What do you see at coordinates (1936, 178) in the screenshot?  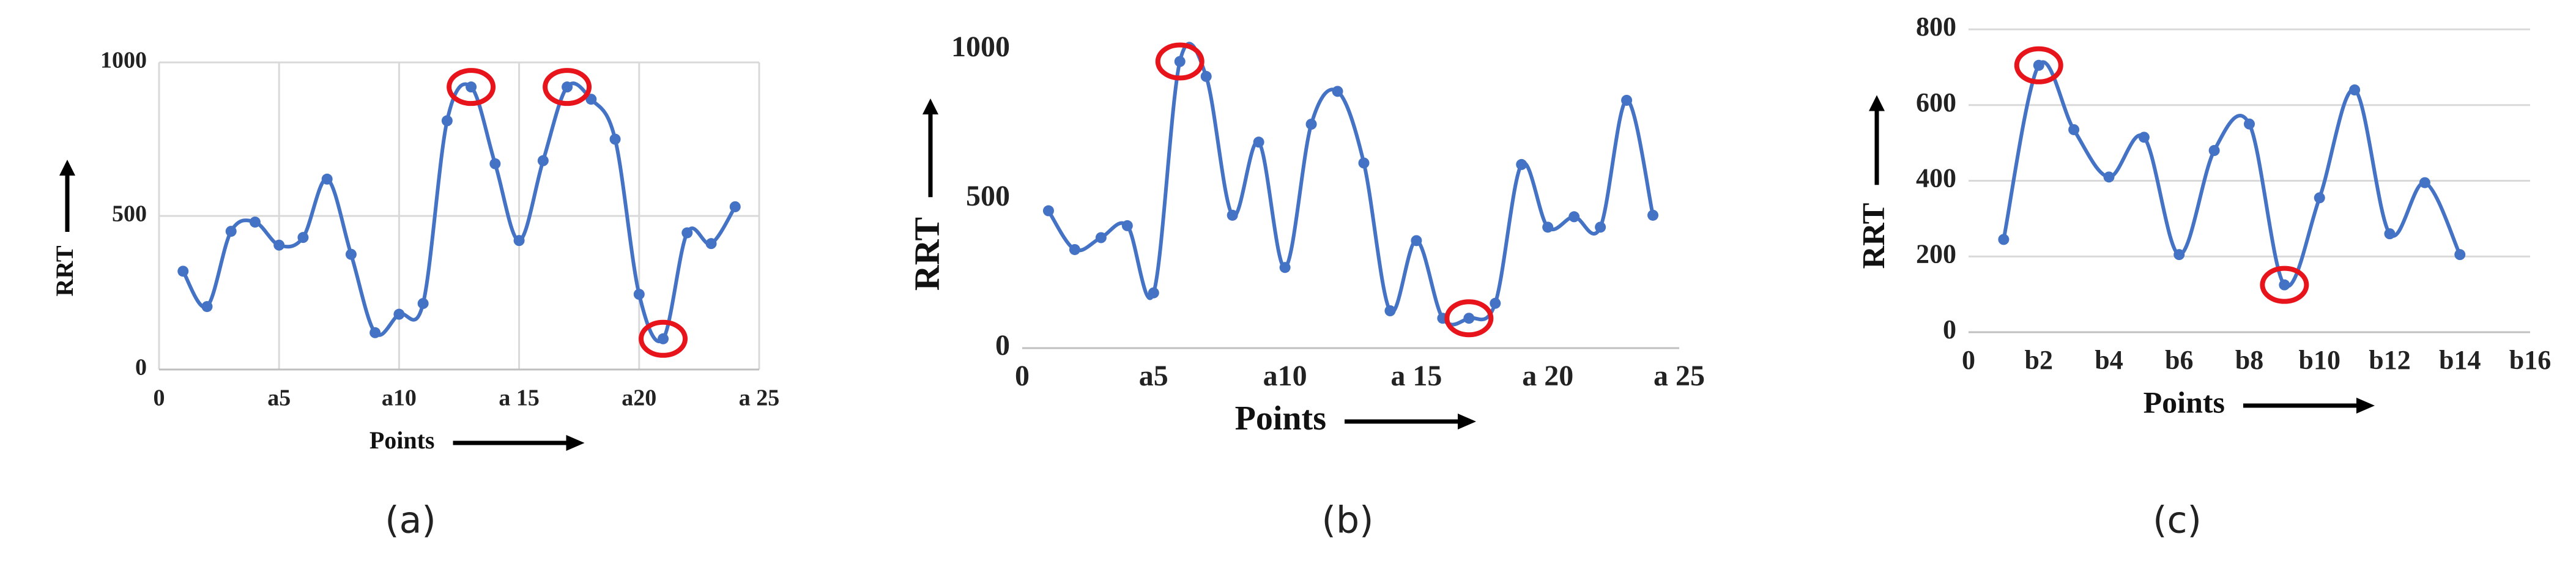 I see `y-tick-label: 400` at bounding box center [1936, 178].